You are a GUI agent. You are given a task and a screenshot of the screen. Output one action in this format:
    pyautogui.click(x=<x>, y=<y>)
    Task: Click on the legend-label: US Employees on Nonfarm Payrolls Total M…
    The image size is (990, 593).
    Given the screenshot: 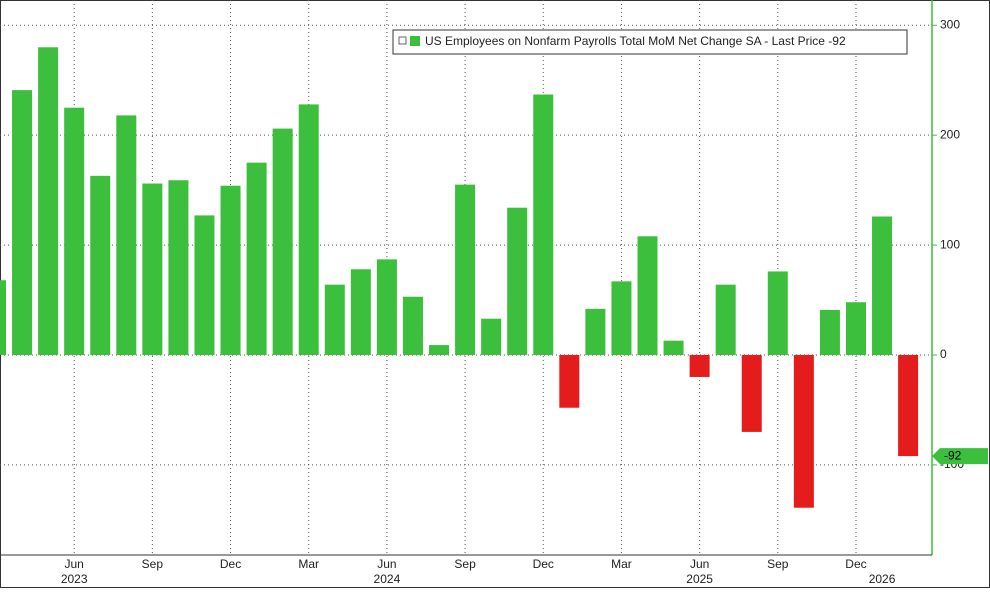 What is the action you would take?
    pyautogui.click(x=635, y=41)
    